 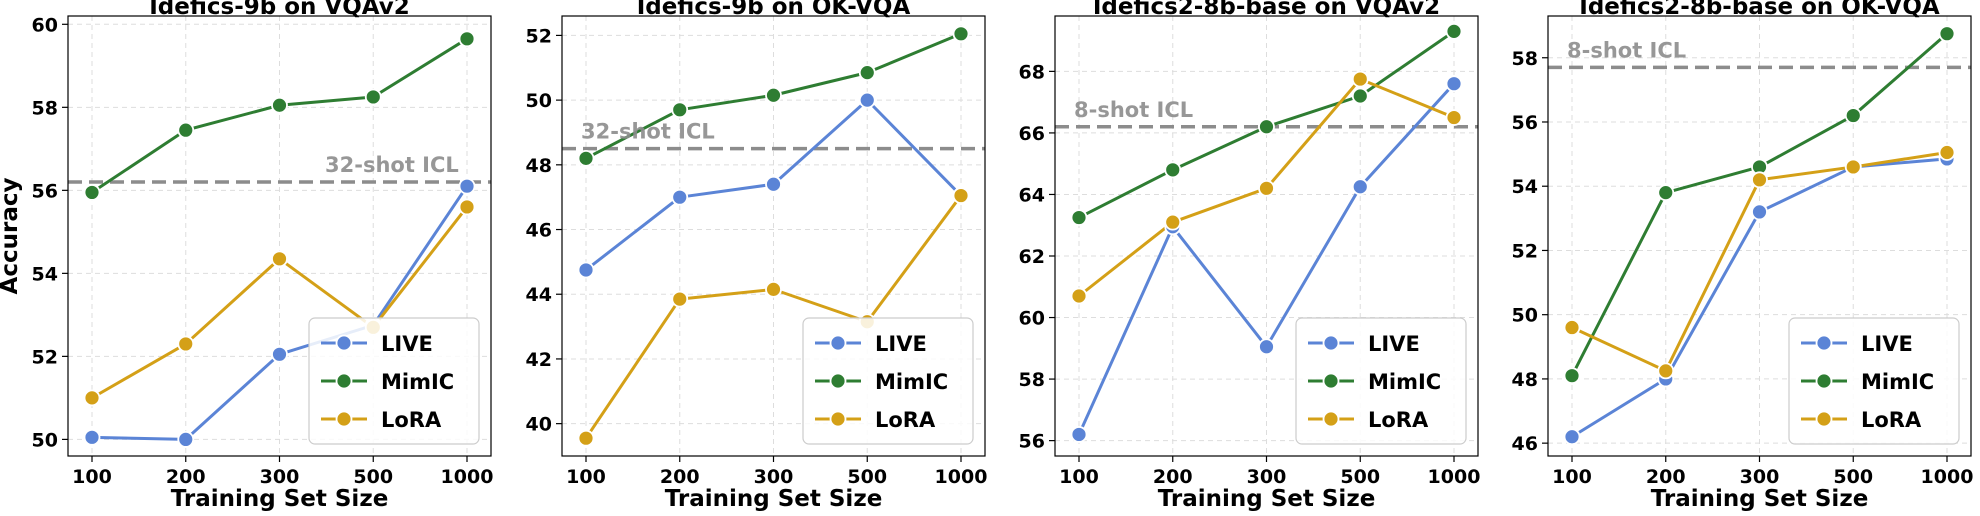 I want to click on y-tick-label: 68, so click(x=1032, y=72).